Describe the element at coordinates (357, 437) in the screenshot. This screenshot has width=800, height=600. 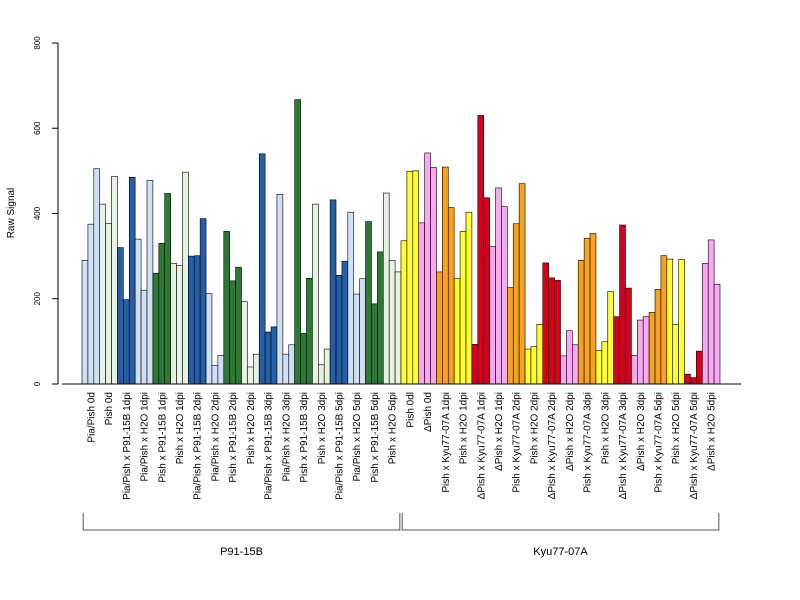
I see `x-tick-label: Pia/Pish x H2O 5dpi` at that location.